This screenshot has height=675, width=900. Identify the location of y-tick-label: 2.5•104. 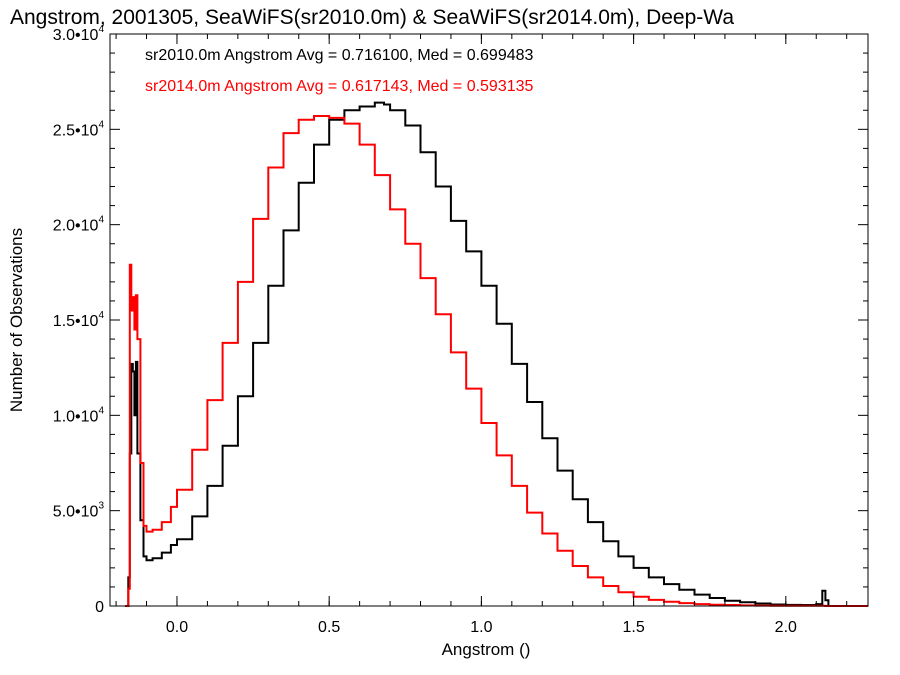
(79, 129).